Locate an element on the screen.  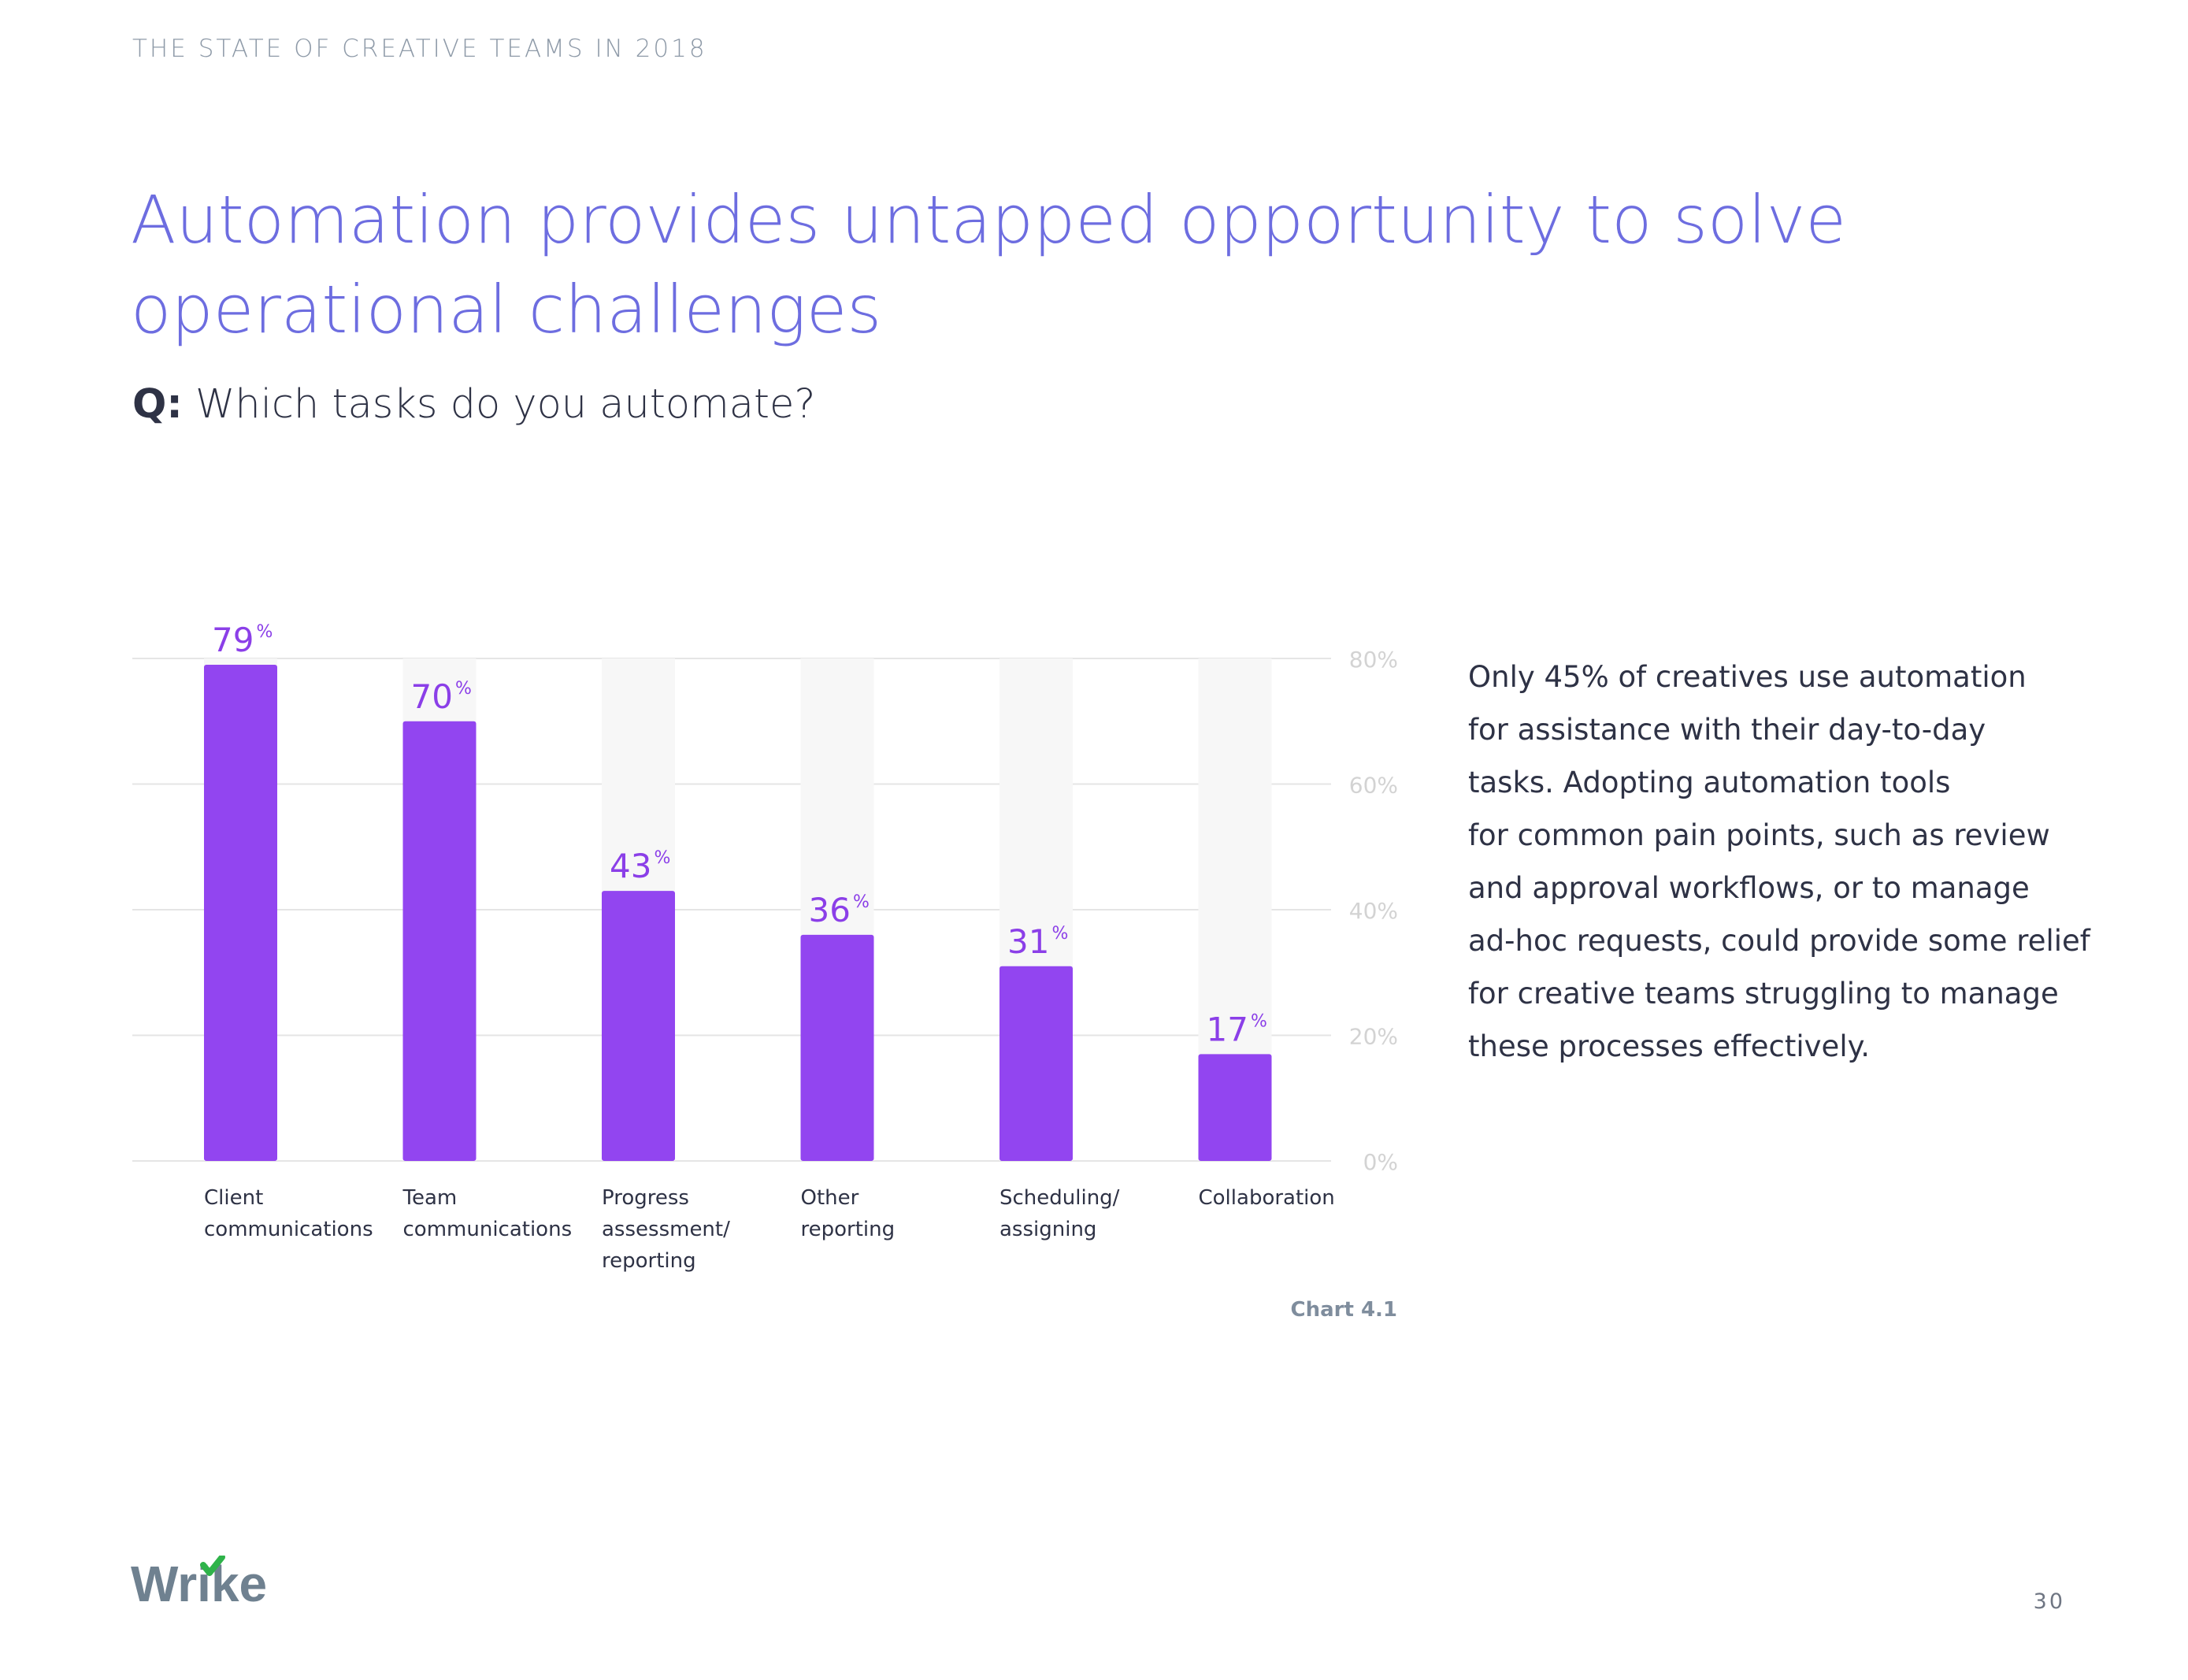
chart-value-labels: 79 %70 %43 %36 %31 %17% is located at coordinates (739, 834).